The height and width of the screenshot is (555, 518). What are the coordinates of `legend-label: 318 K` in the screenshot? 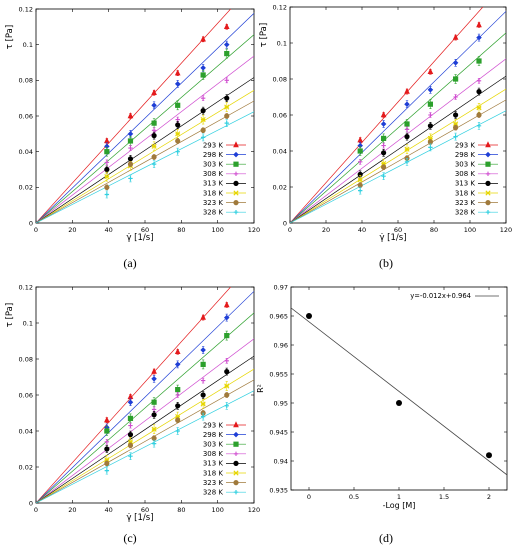 It's located at (465, 193).